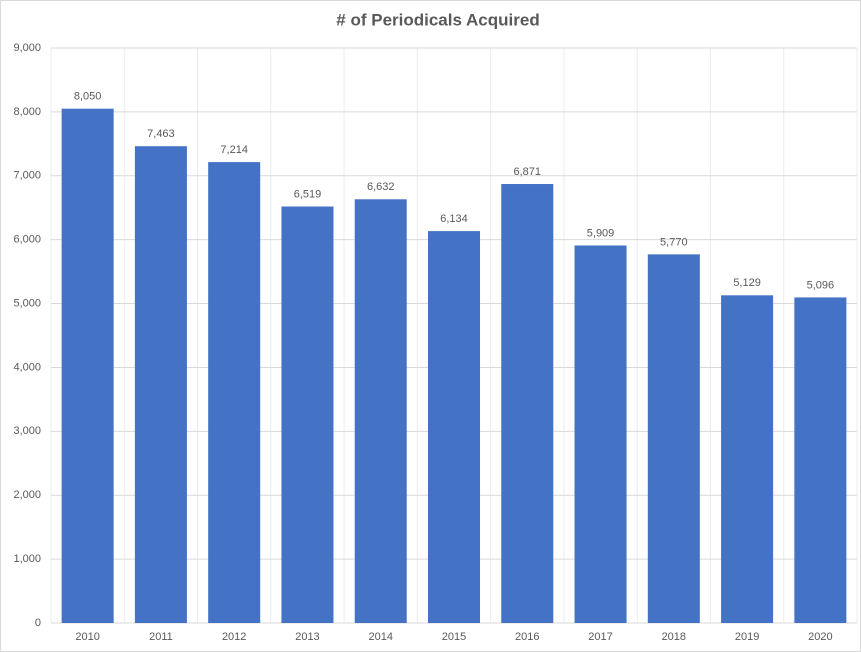  I want to click on data-label: 6,519, so click(308, 194).